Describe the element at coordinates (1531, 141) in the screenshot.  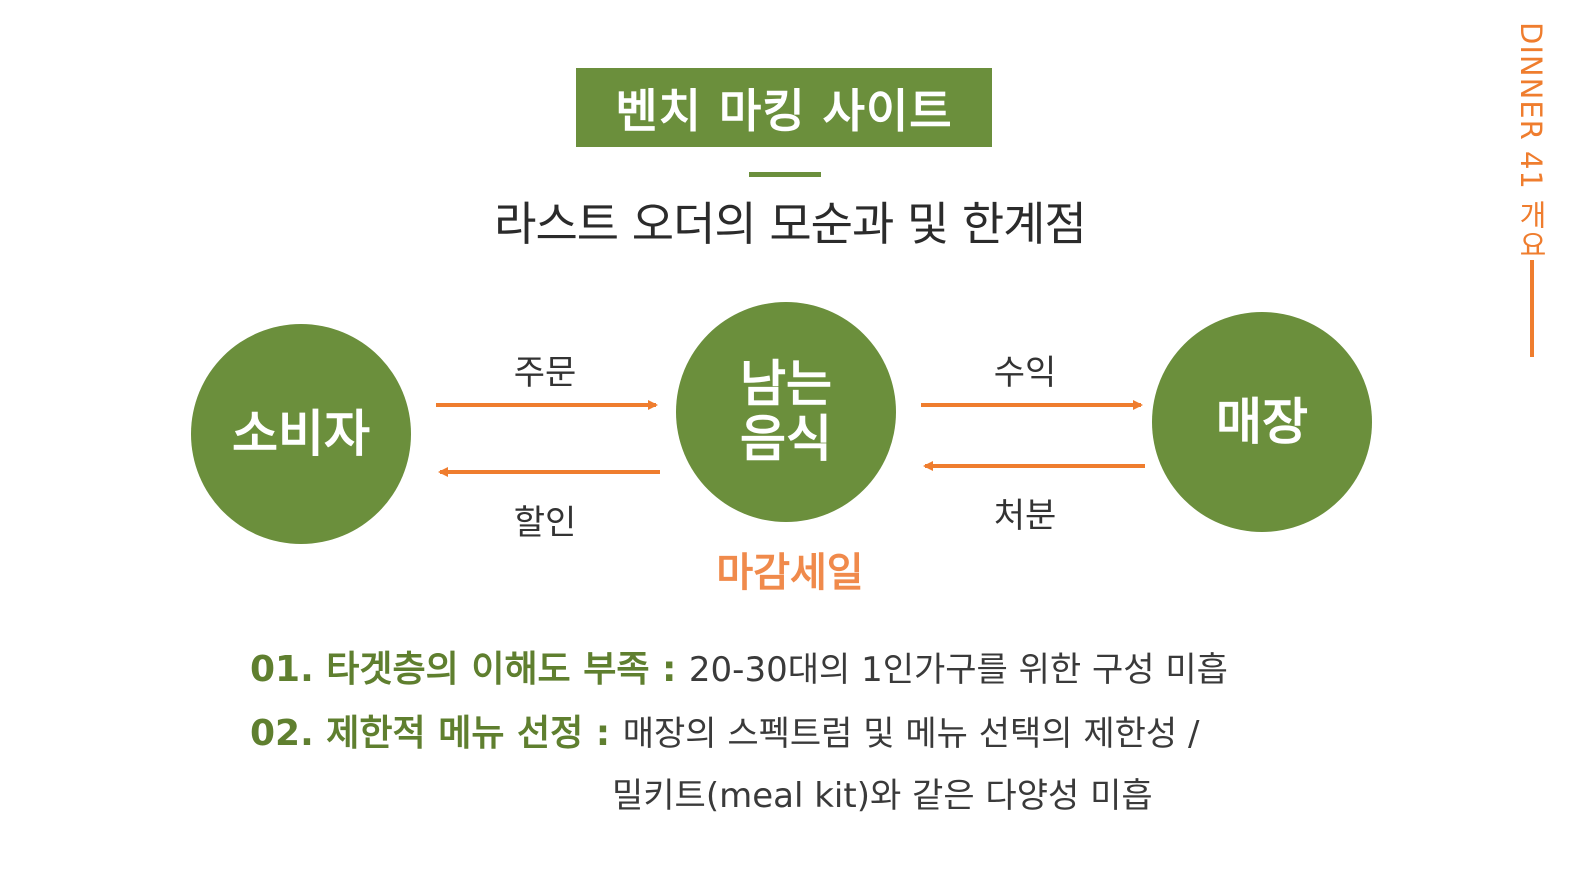
I see `side-section-label: DINNER 41 개요` at that location.